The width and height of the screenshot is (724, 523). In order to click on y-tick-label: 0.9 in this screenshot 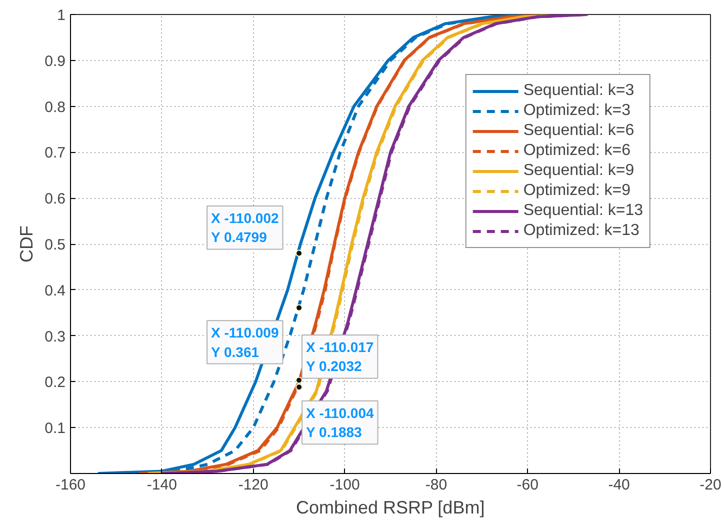, I will do `click(55, 61)`.